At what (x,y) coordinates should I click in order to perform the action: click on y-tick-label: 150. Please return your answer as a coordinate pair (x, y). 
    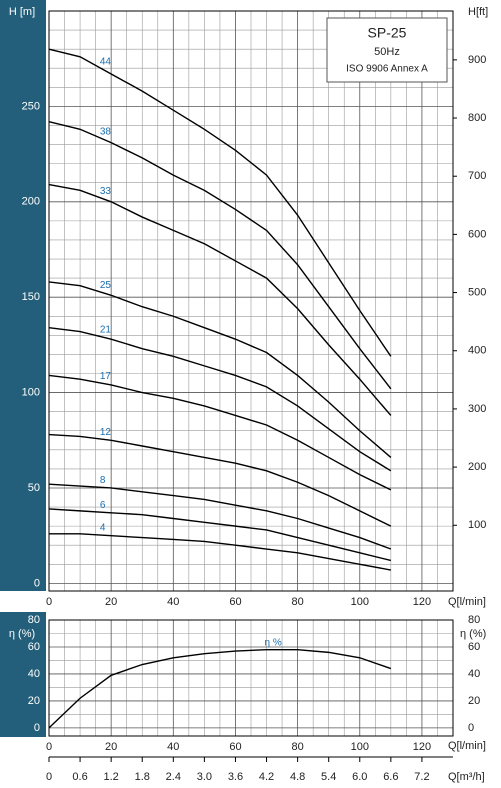
    Looking at the image, I should click on (31, 297).